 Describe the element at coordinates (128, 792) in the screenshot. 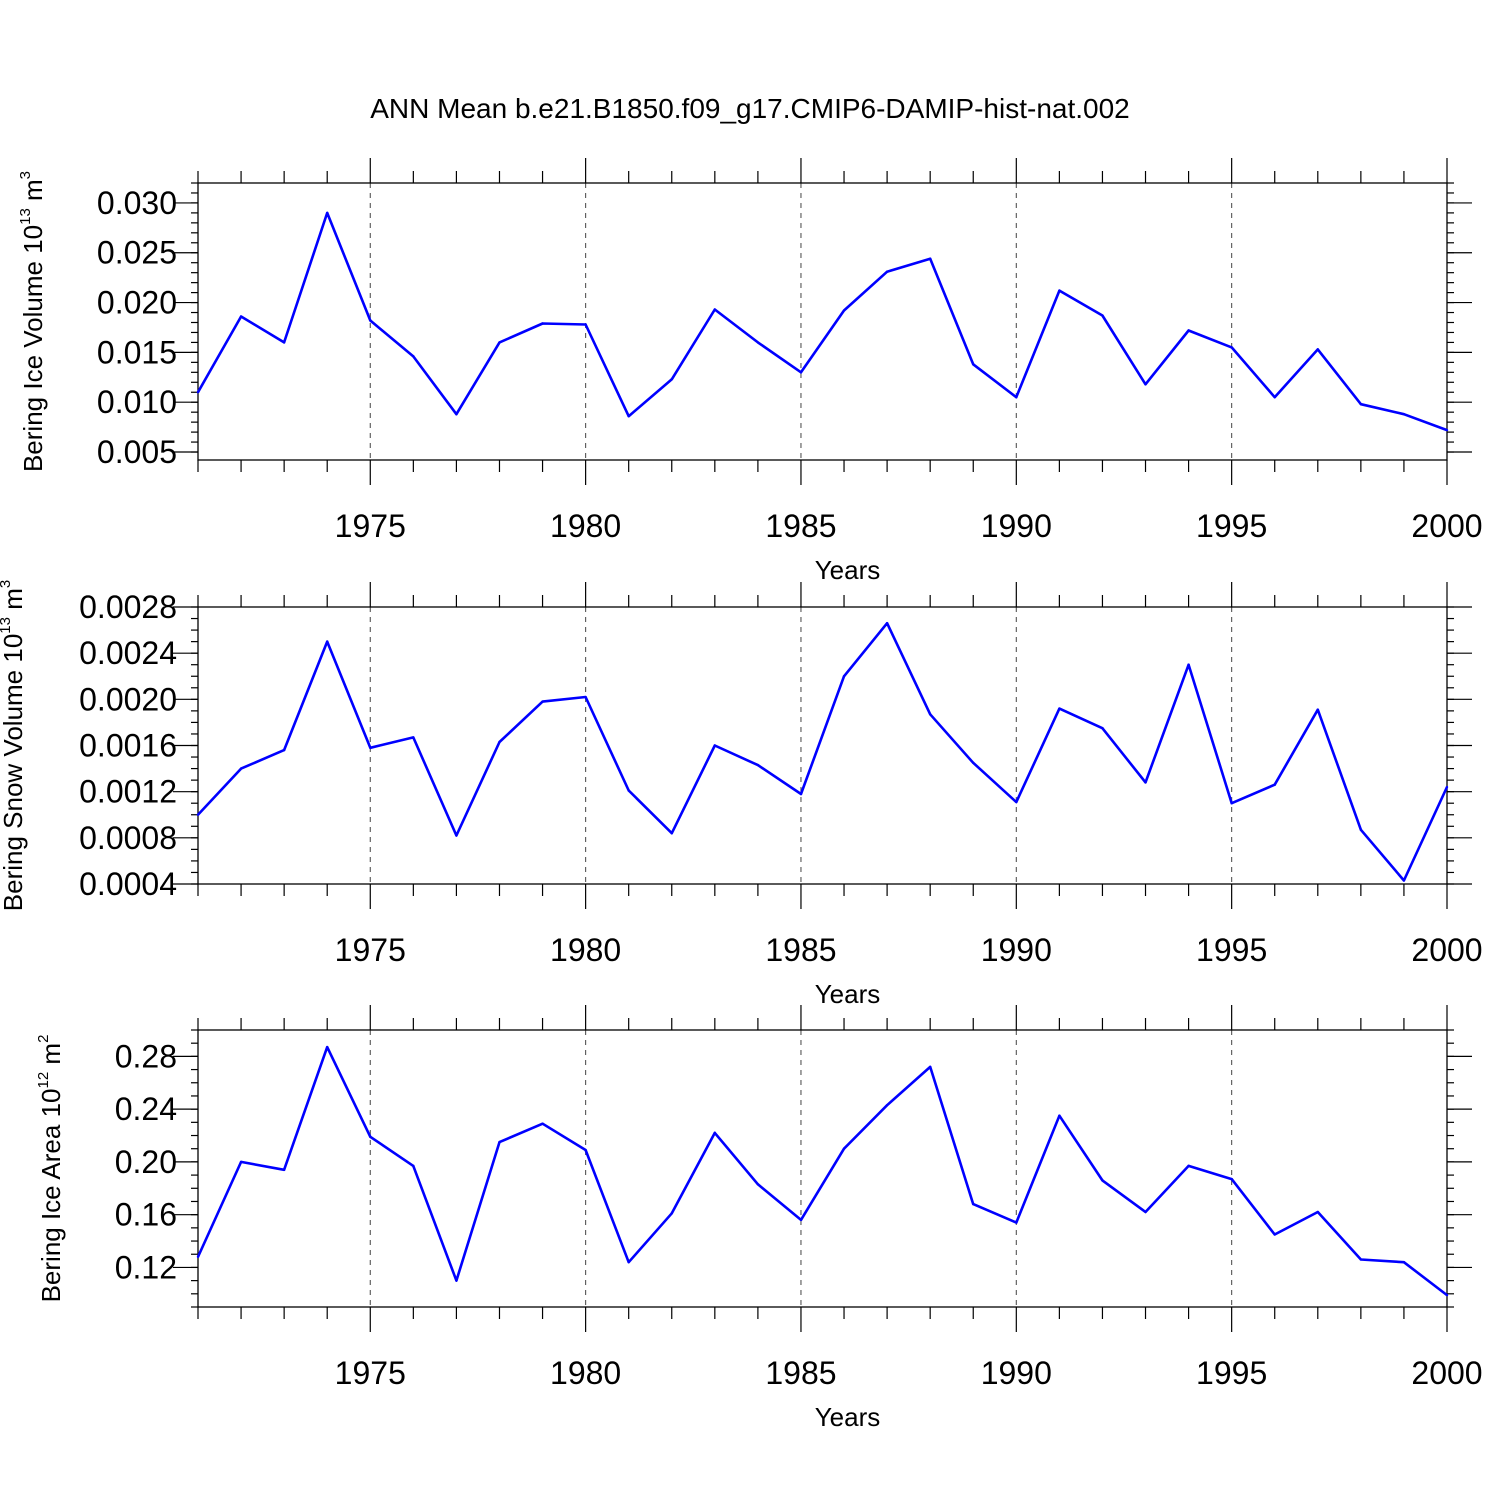

I see `y-tick-label: 0.0012` at that location.